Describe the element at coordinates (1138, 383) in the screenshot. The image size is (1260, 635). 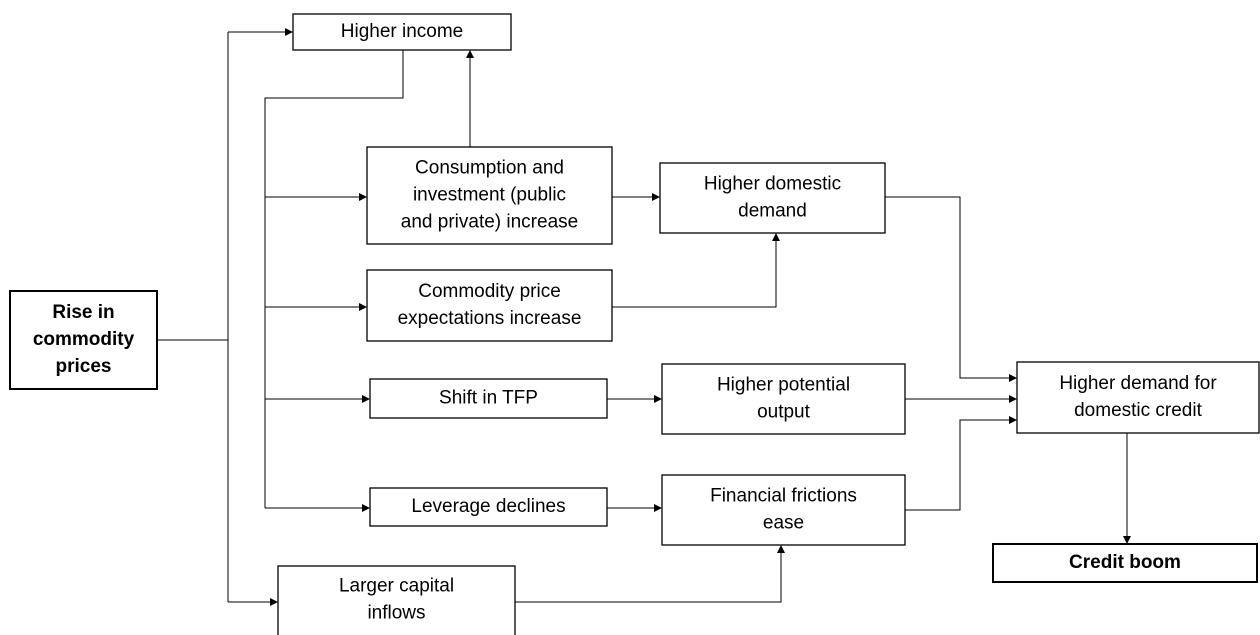
I see `node-label: Higher demand for` at that location.